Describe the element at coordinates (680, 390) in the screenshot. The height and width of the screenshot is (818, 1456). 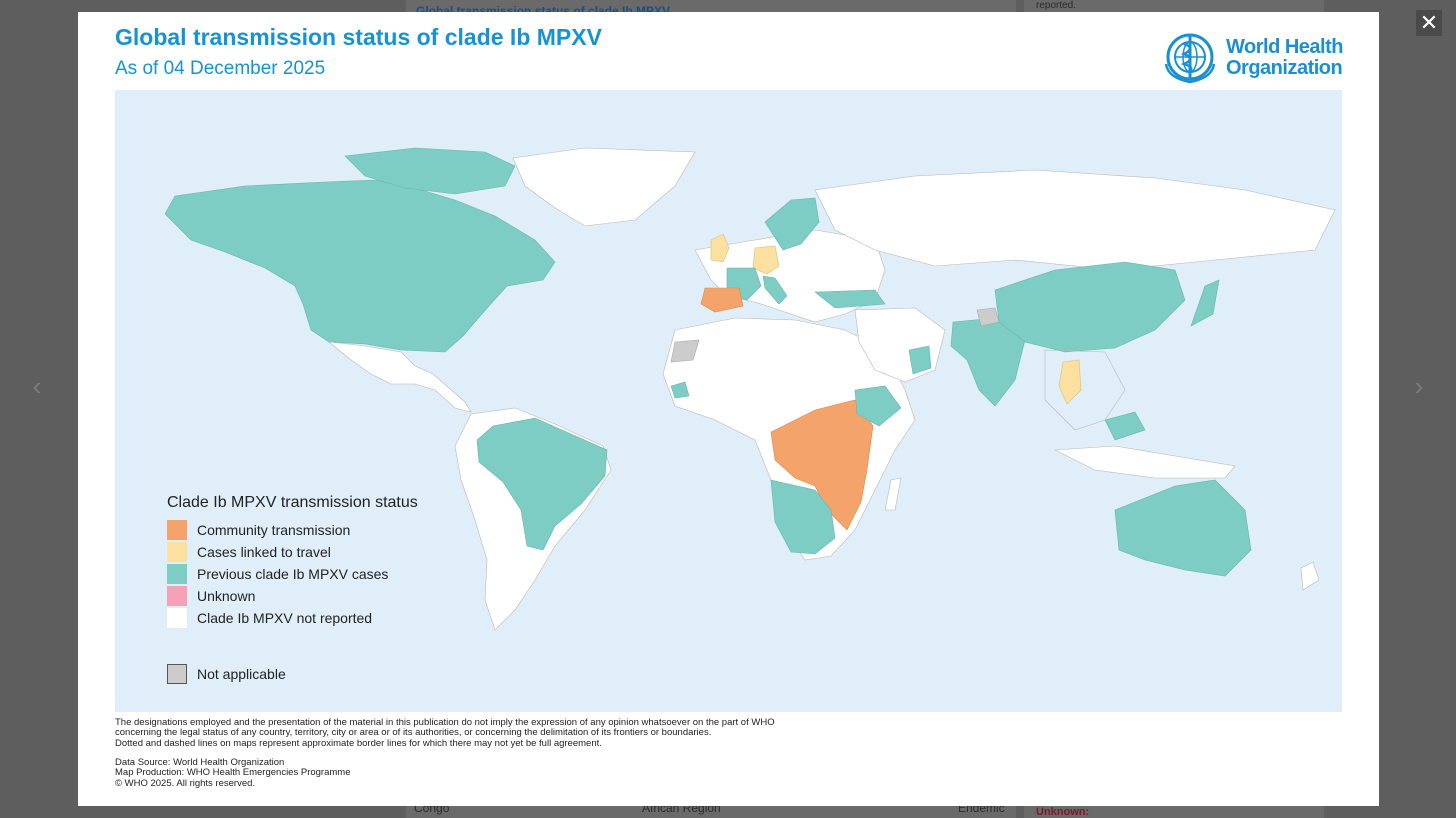
I see `west-africa-teal` at that location.